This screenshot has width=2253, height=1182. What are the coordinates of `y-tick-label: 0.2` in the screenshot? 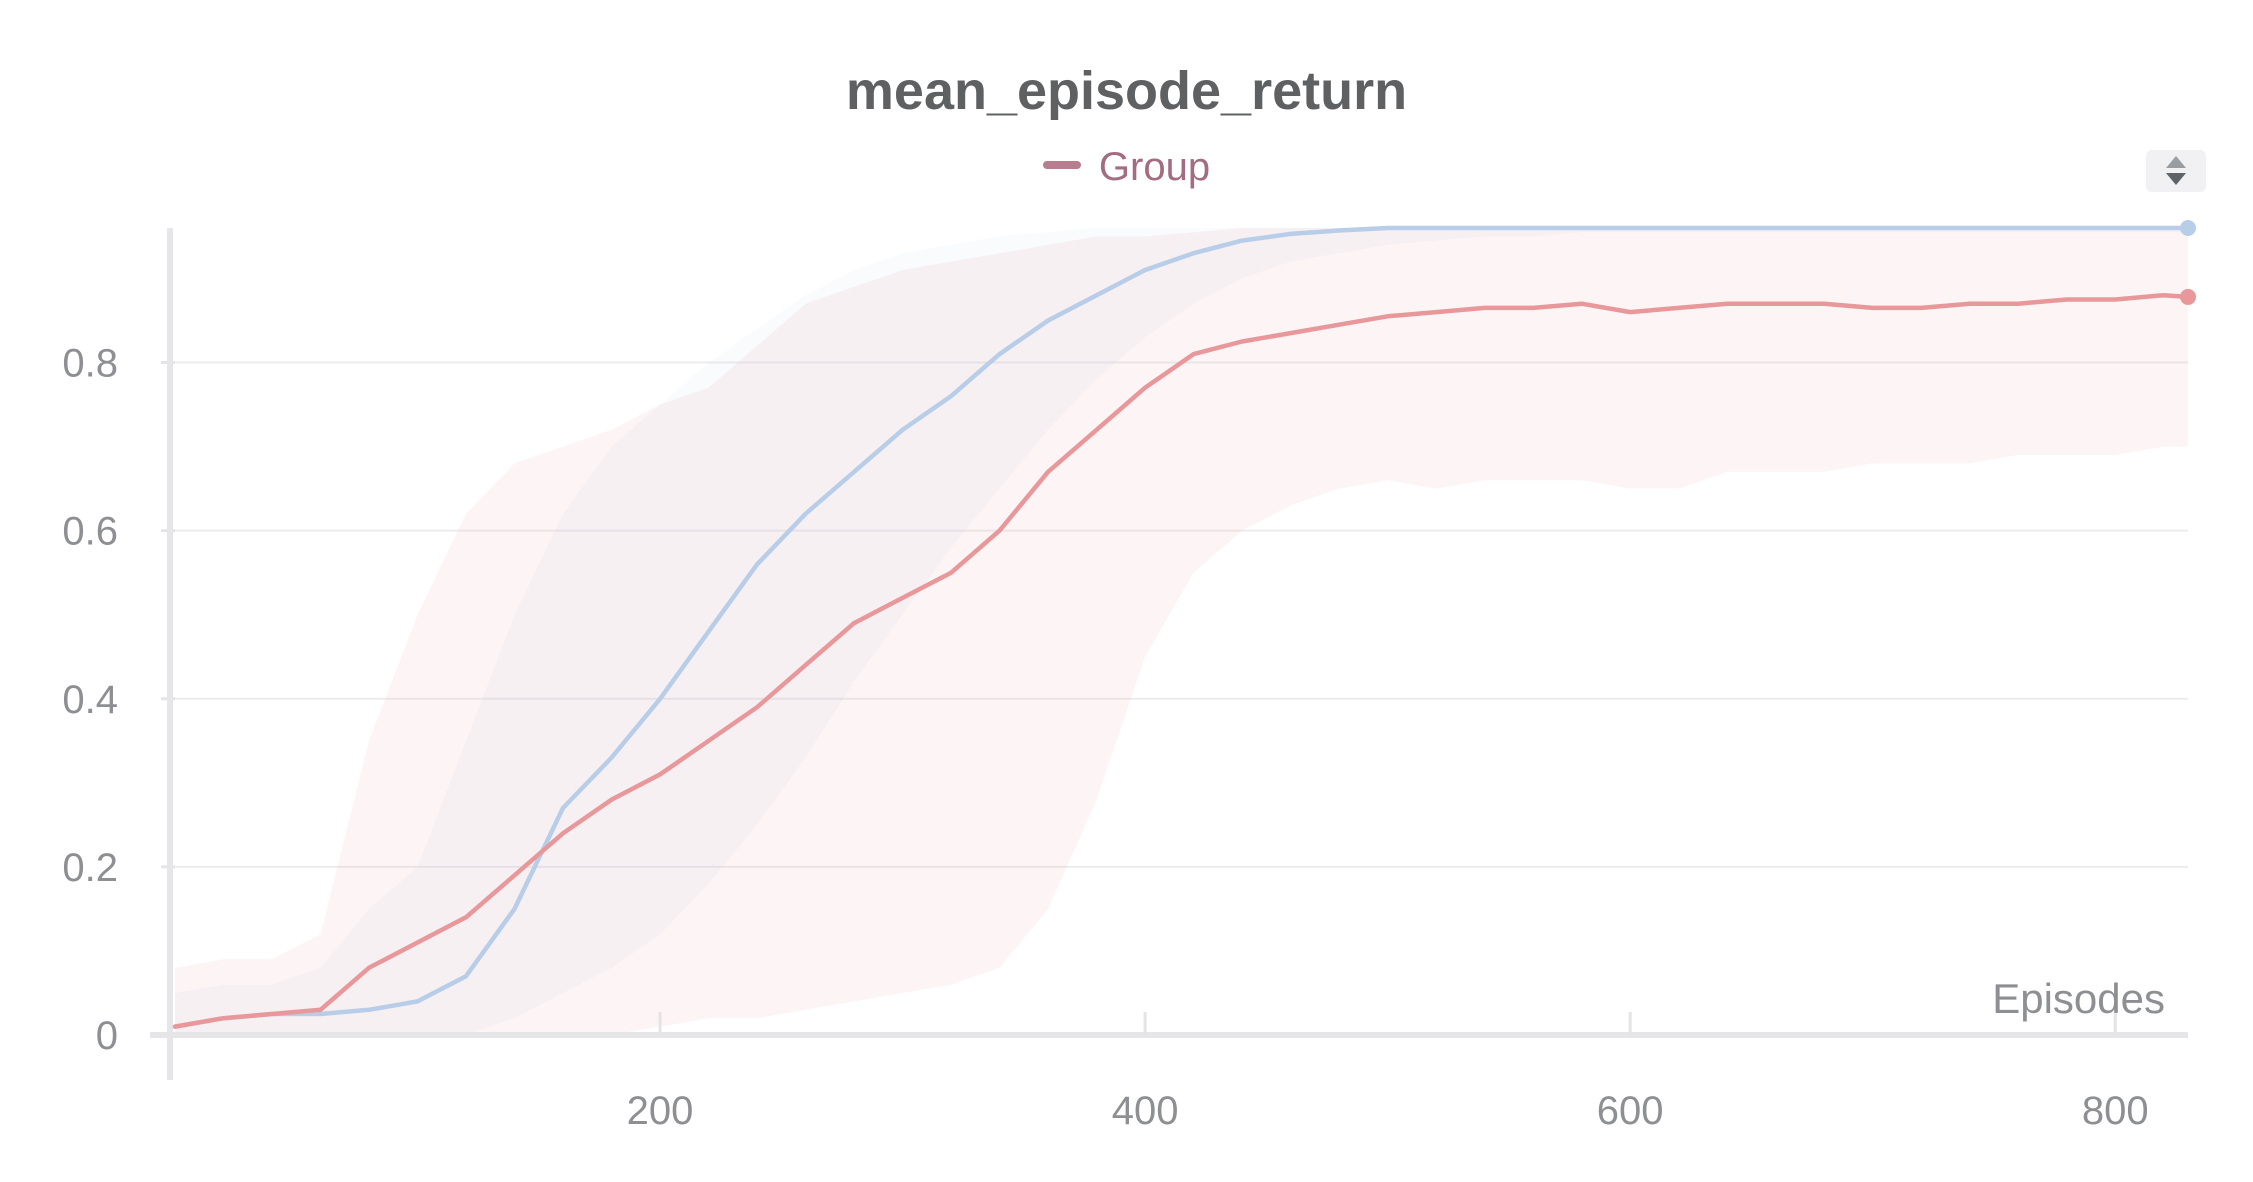 It's located at (90, 868).